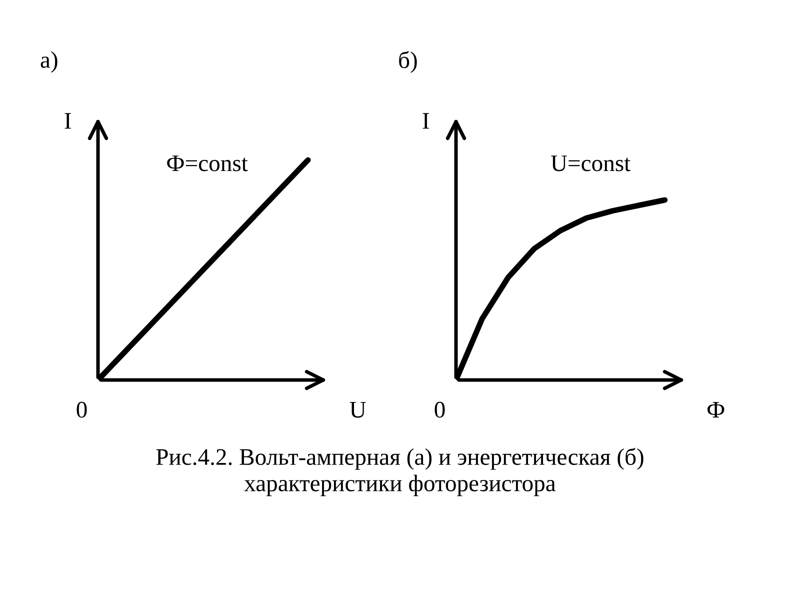 The height and width of the screenshot is (600, 800). I want to click on x-axis-title: U, so click(358, 410).